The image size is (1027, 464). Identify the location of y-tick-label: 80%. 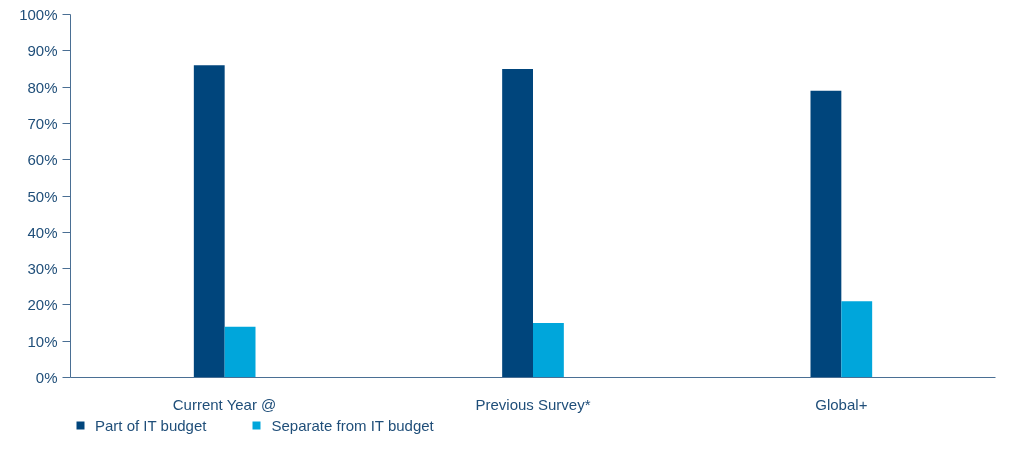
(42, 87).